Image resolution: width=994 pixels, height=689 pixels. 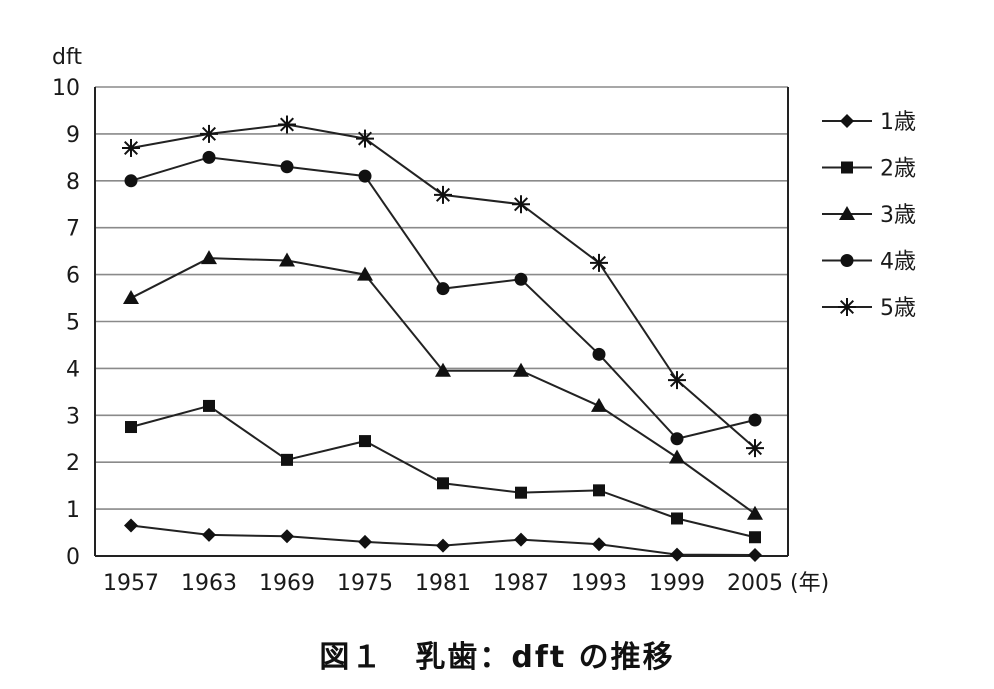 I want to click on y-tick-label: 6, so click(x=73, y=276).